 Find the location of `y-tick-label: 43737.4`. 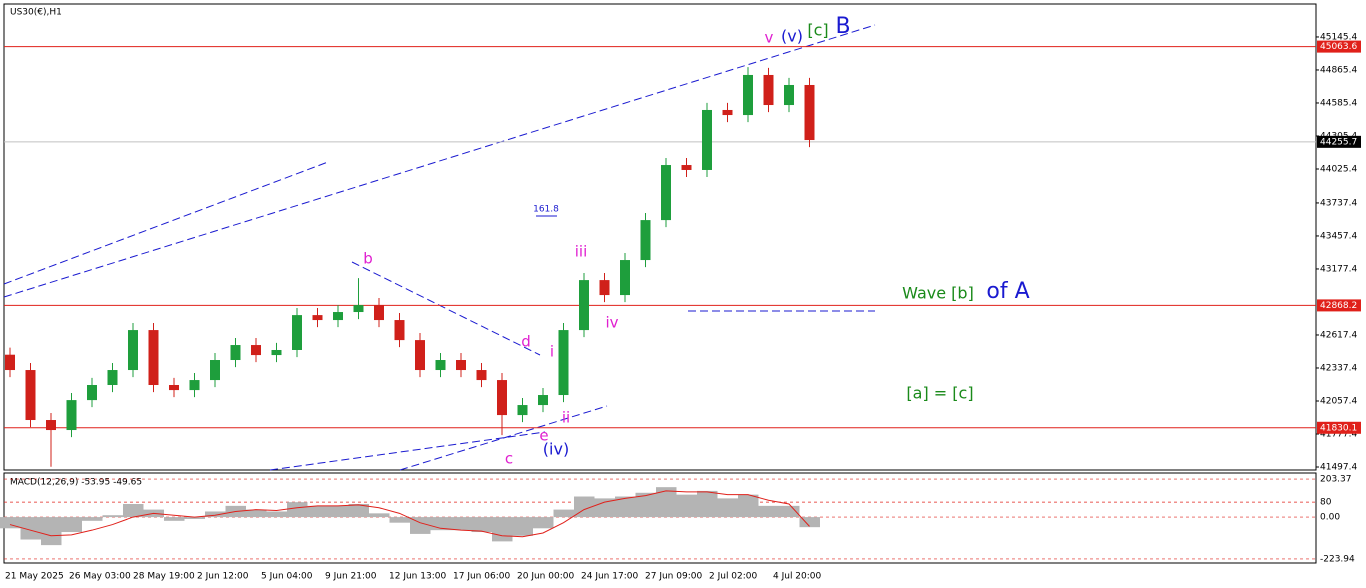

y-tick-label: 43737.4 is located at coordinates (1338, 203).